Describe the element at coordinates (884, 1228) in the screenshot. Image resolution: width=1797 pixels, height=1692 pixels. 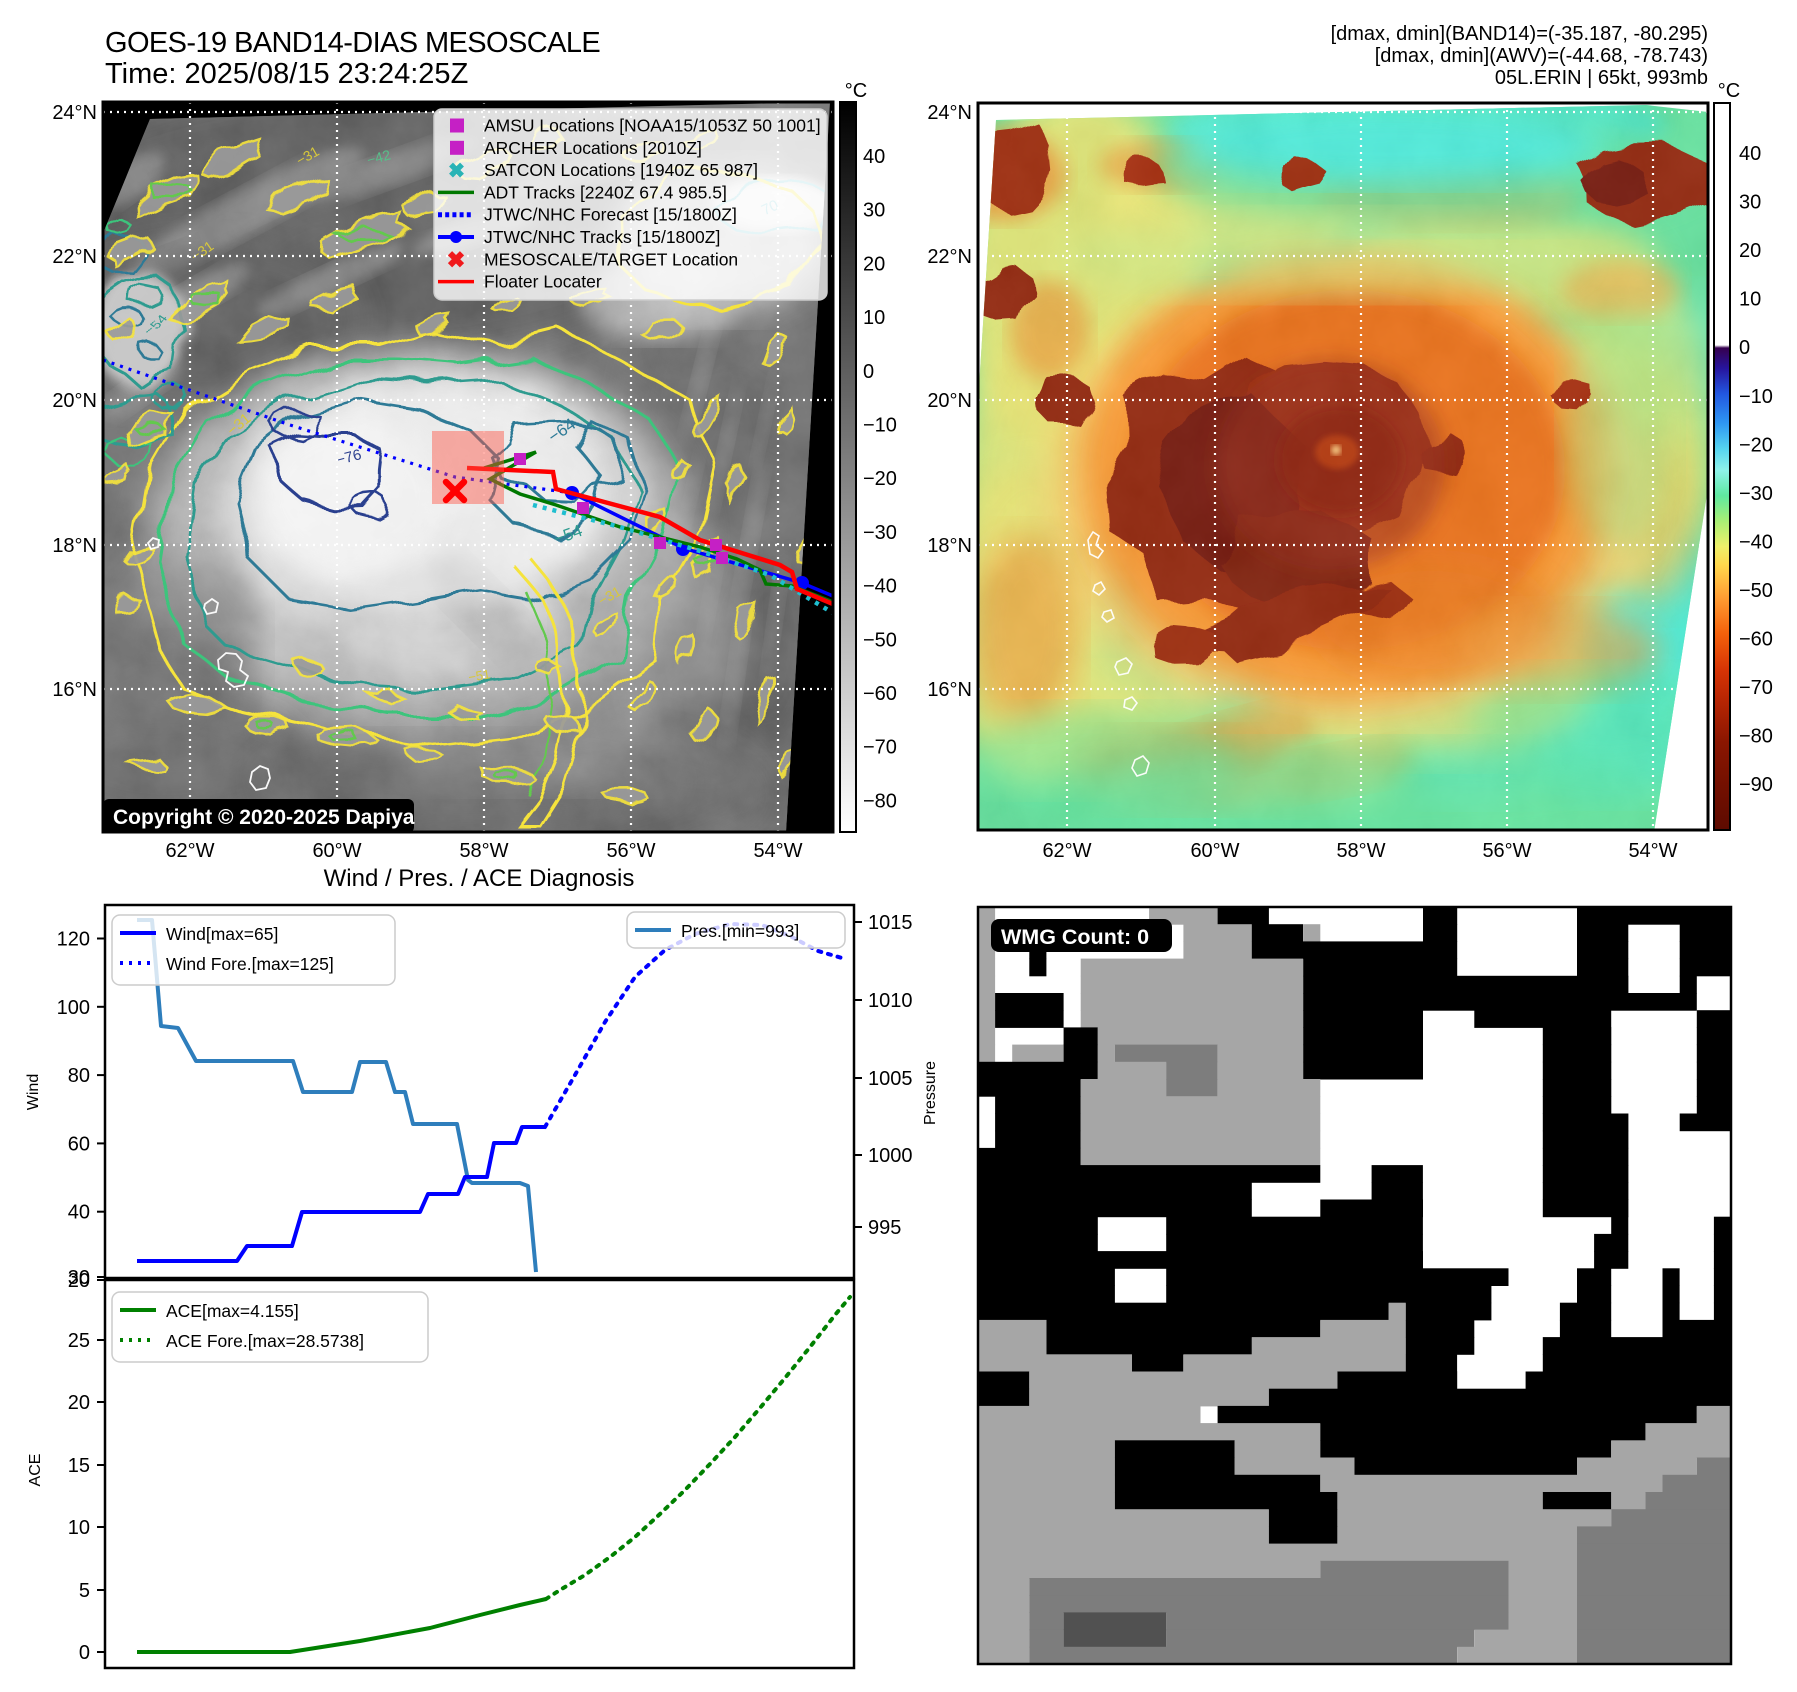
I see `svg-text: 995` at that location.